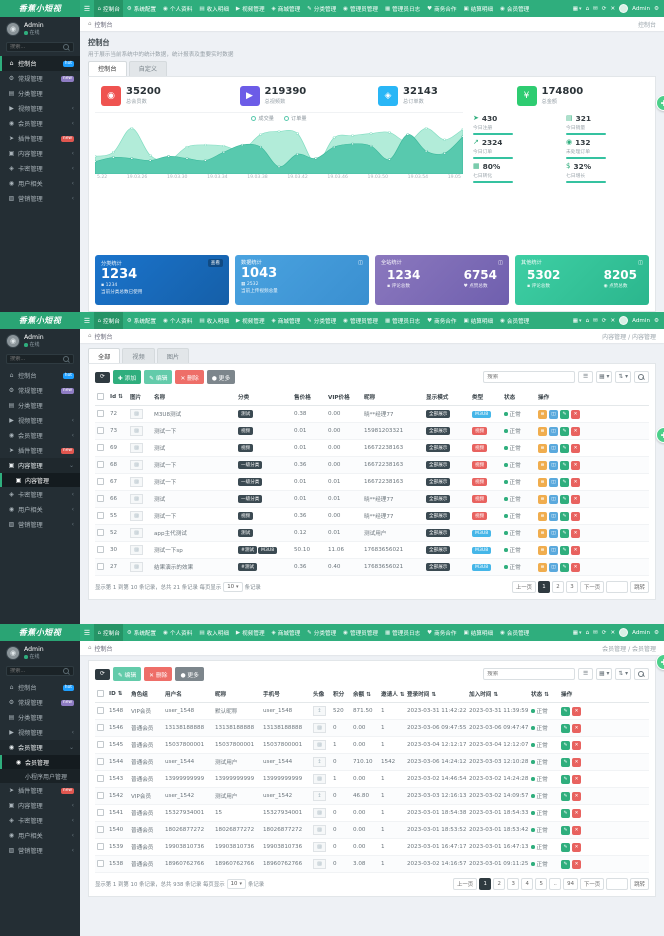  Describe the element at coordinates (13, 29) in the screenshot. I see `sidebar-avatar: ◉` at that location.